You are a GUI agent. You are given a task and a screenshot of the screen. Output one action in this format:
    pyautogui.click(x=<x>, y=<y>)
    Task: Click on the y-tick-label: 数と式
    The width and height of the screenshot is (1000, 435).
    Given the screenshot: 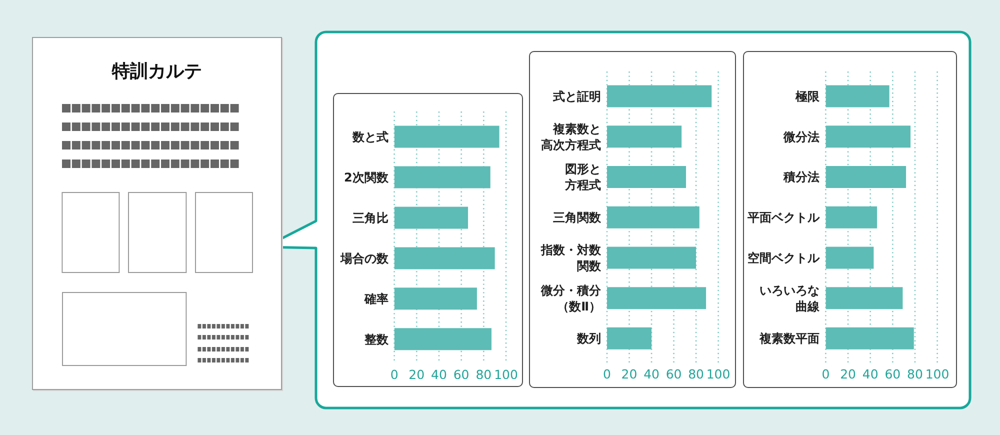 What is the action you would take?
    pyautogui.click(x=369, y=137)
    